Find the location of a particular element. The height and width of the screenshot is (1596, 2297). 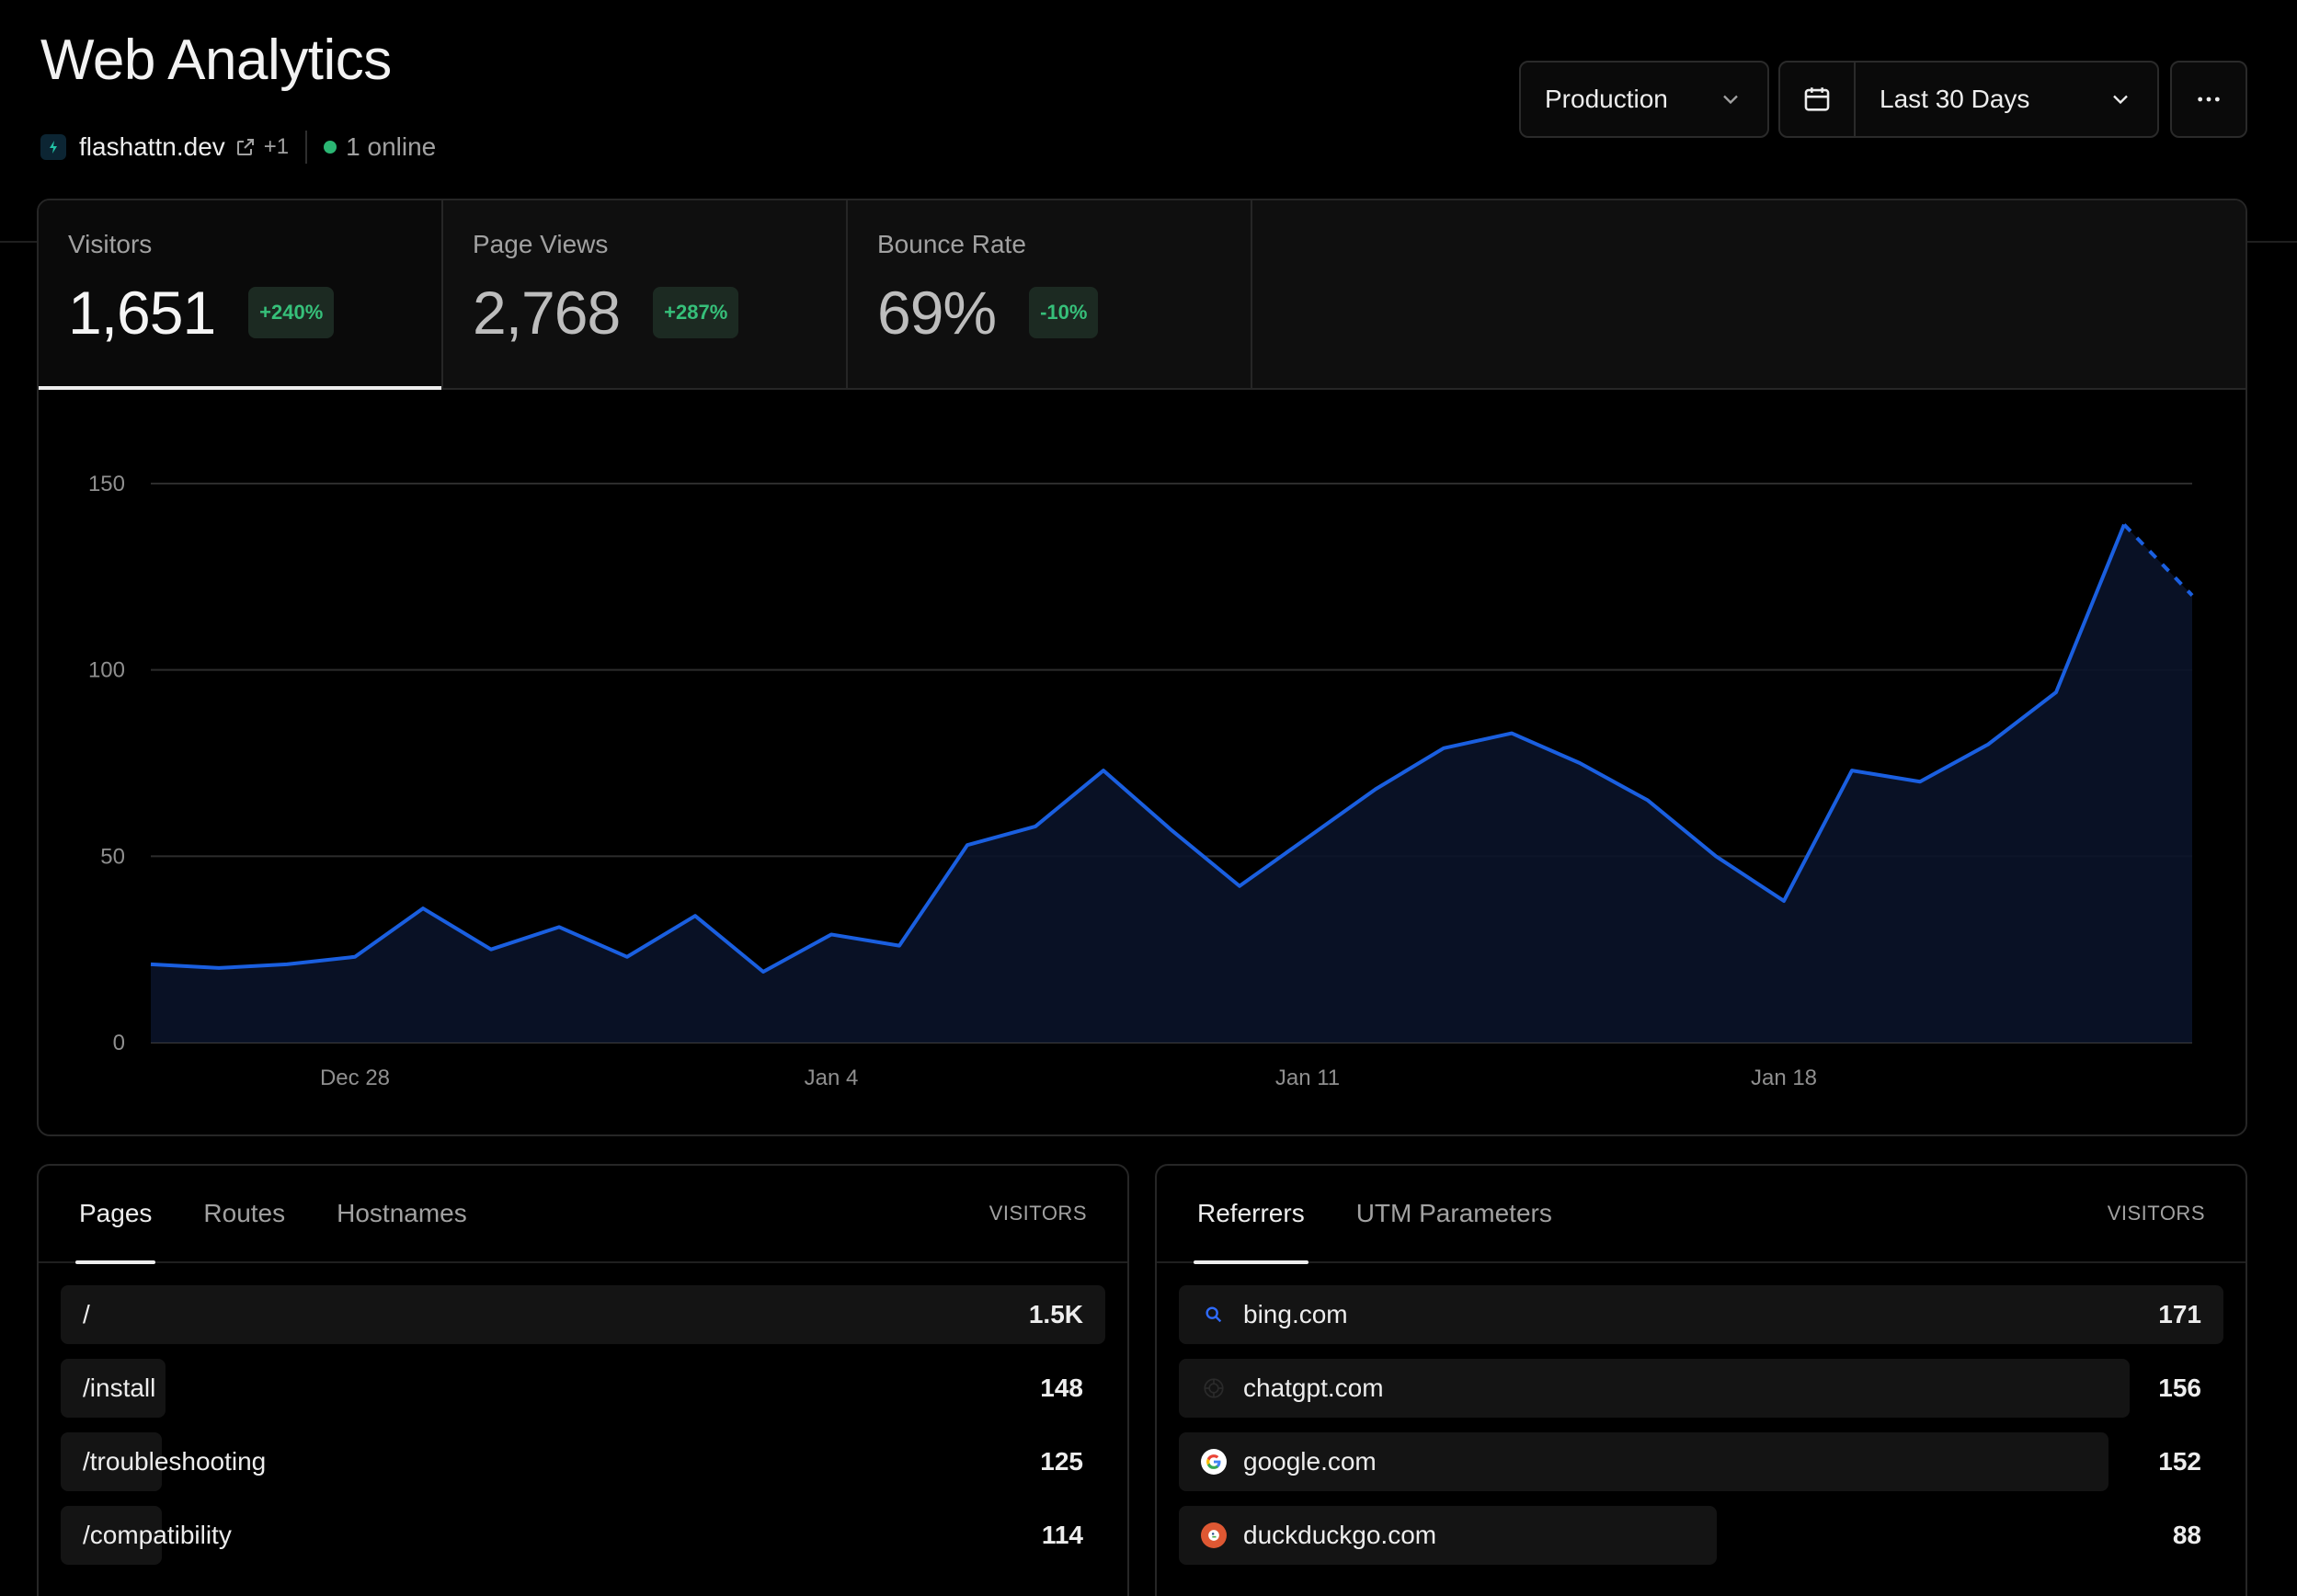

change-badge: +240% is located at coordinates (291, 312).